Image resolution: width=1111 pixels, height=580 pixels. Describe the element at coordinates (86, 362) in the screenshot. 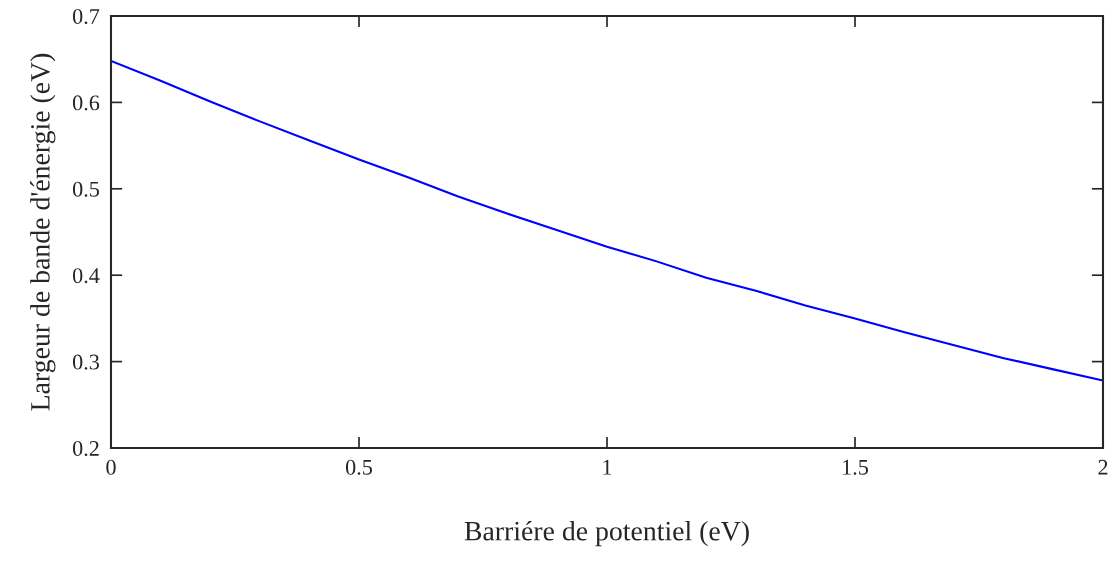

I see `y-tick-label: 0.3` at that location.